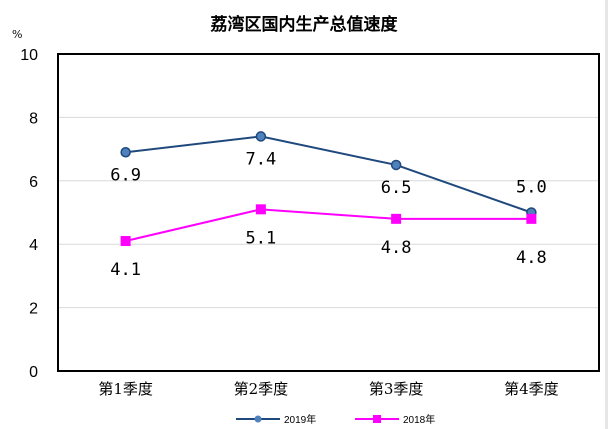 This screenshot has height=429, width=608. What do you see at coordinates (261, 389) in the screenshot?
I see `x-tick-label: 第2季度` at bounding box center [261, 389].